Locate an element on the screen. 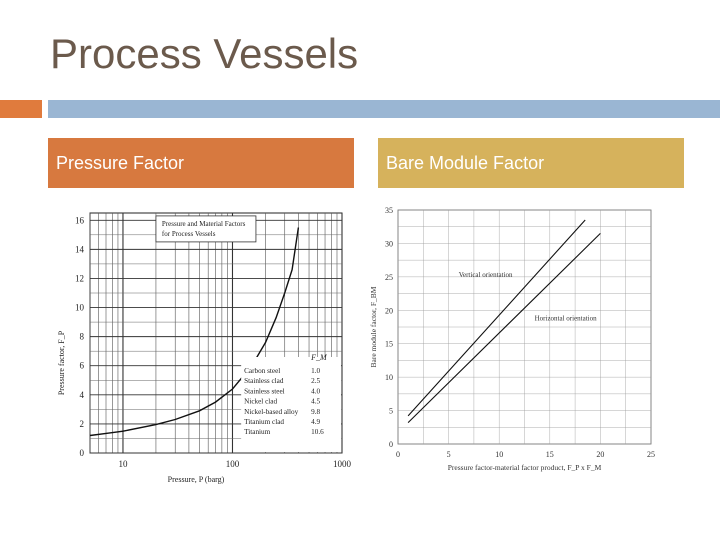 Image resolution: width=720 pixels, height=540 pixels. legend-entry-value: 4.0 is located at coordinates (315, 391).